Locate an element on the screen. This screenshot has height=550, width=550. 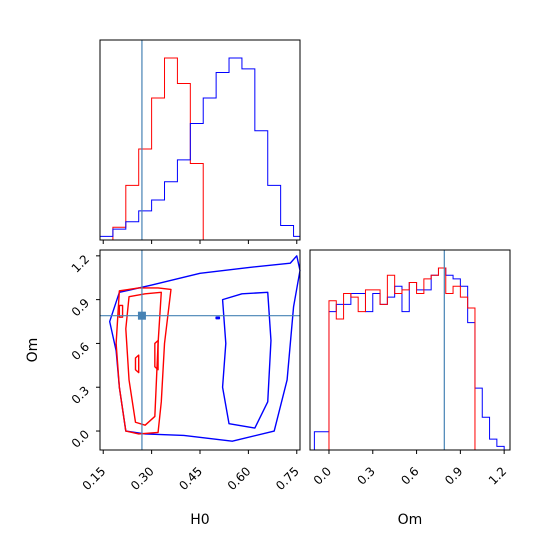
y-tick-label-om-1: 0.3 is located at coordinates (80, 394).